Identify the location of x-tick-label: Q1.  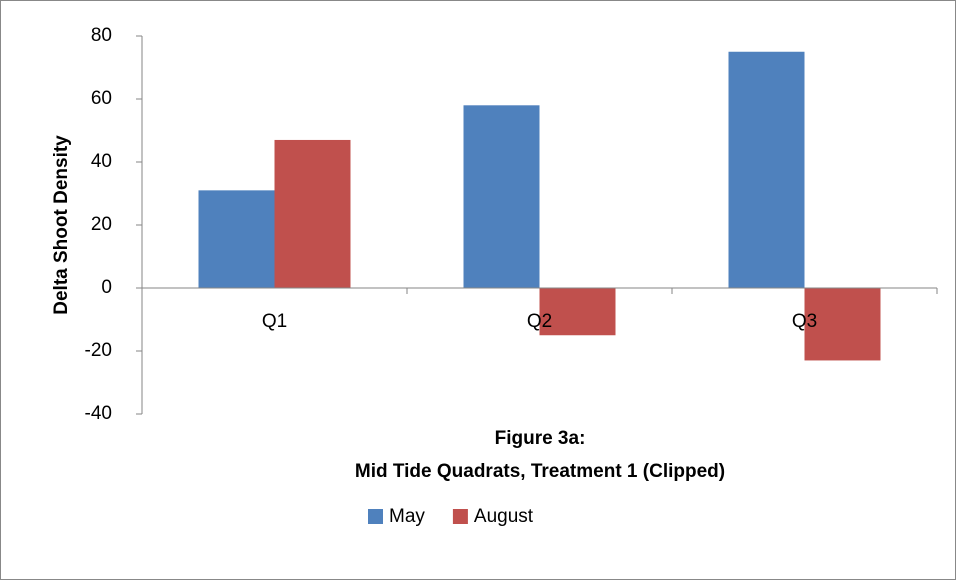
(274, 321).